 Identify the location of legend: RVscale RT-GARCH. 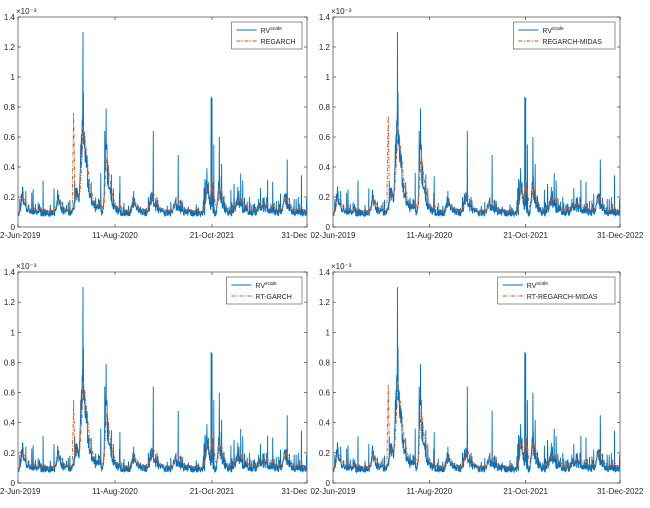
(264, 290).